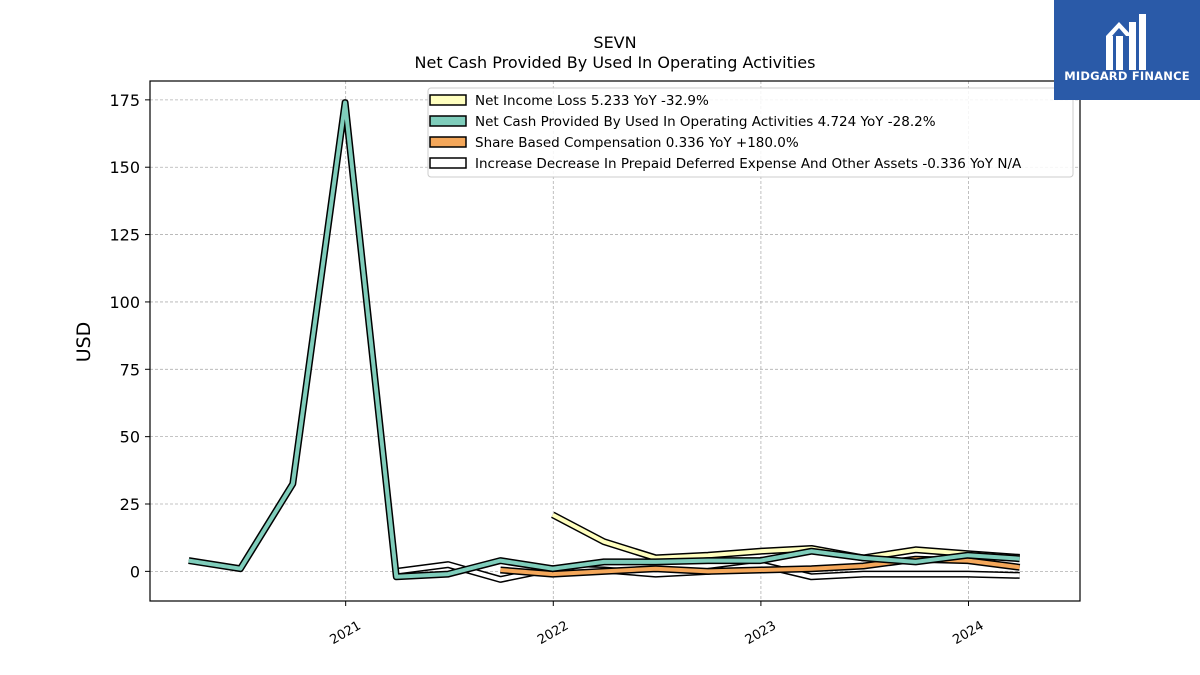 The image size is (1200, 675). What do you see at coordinates (124, 235) in the screenshot?
I see `y-tick-label: 125` at bounding box center [124, 235].